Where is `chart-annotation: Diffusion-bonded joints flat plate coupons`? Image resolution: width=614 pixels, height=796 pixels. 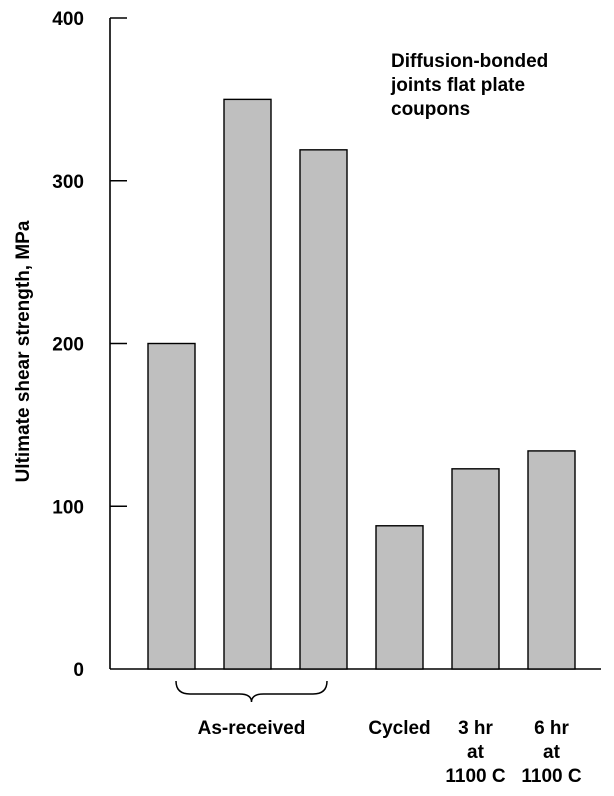
chart-annotation: Diffusion-bonded joints flat plate coupons is located at coordinates (469, 85).